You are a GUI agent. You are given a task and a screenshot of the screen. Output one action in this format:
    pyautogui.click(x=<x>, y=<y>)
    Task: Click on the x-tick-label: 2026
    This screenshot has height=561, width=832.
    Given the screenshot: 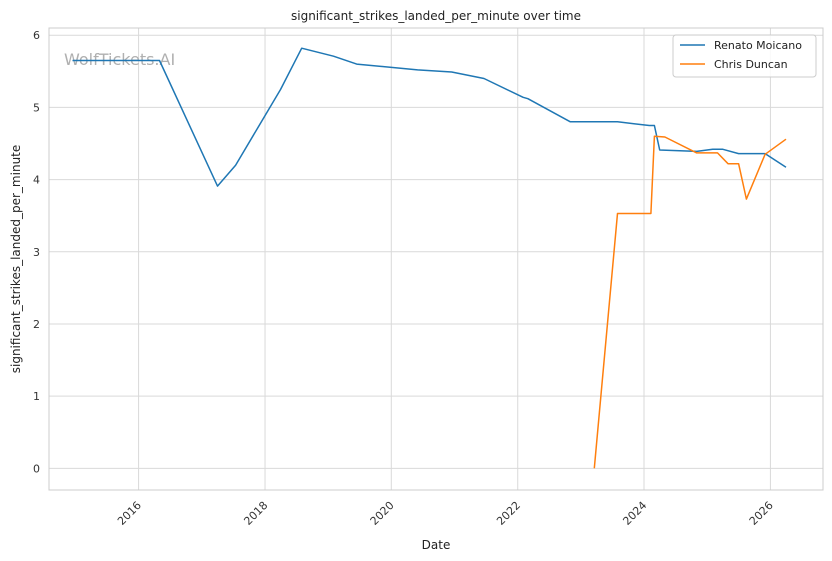 What is the action you would take?
    pyautogui.click(x=761, y=513)
    